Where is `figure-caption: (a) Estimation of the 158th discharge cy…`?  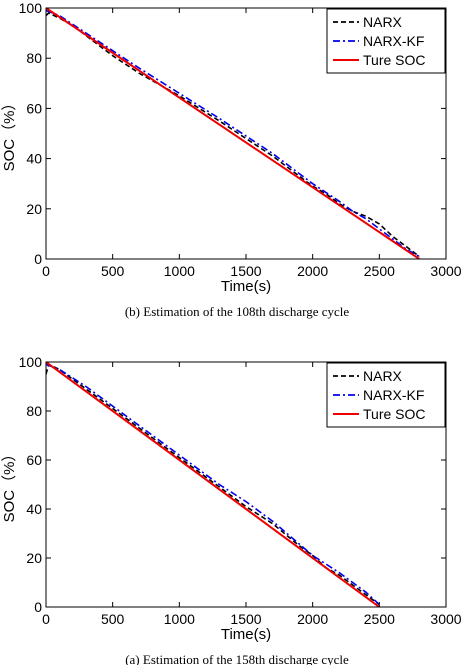 figure-caption: (a) Estimation of the 158th discharge cy… is located at coordinates (237, 658).